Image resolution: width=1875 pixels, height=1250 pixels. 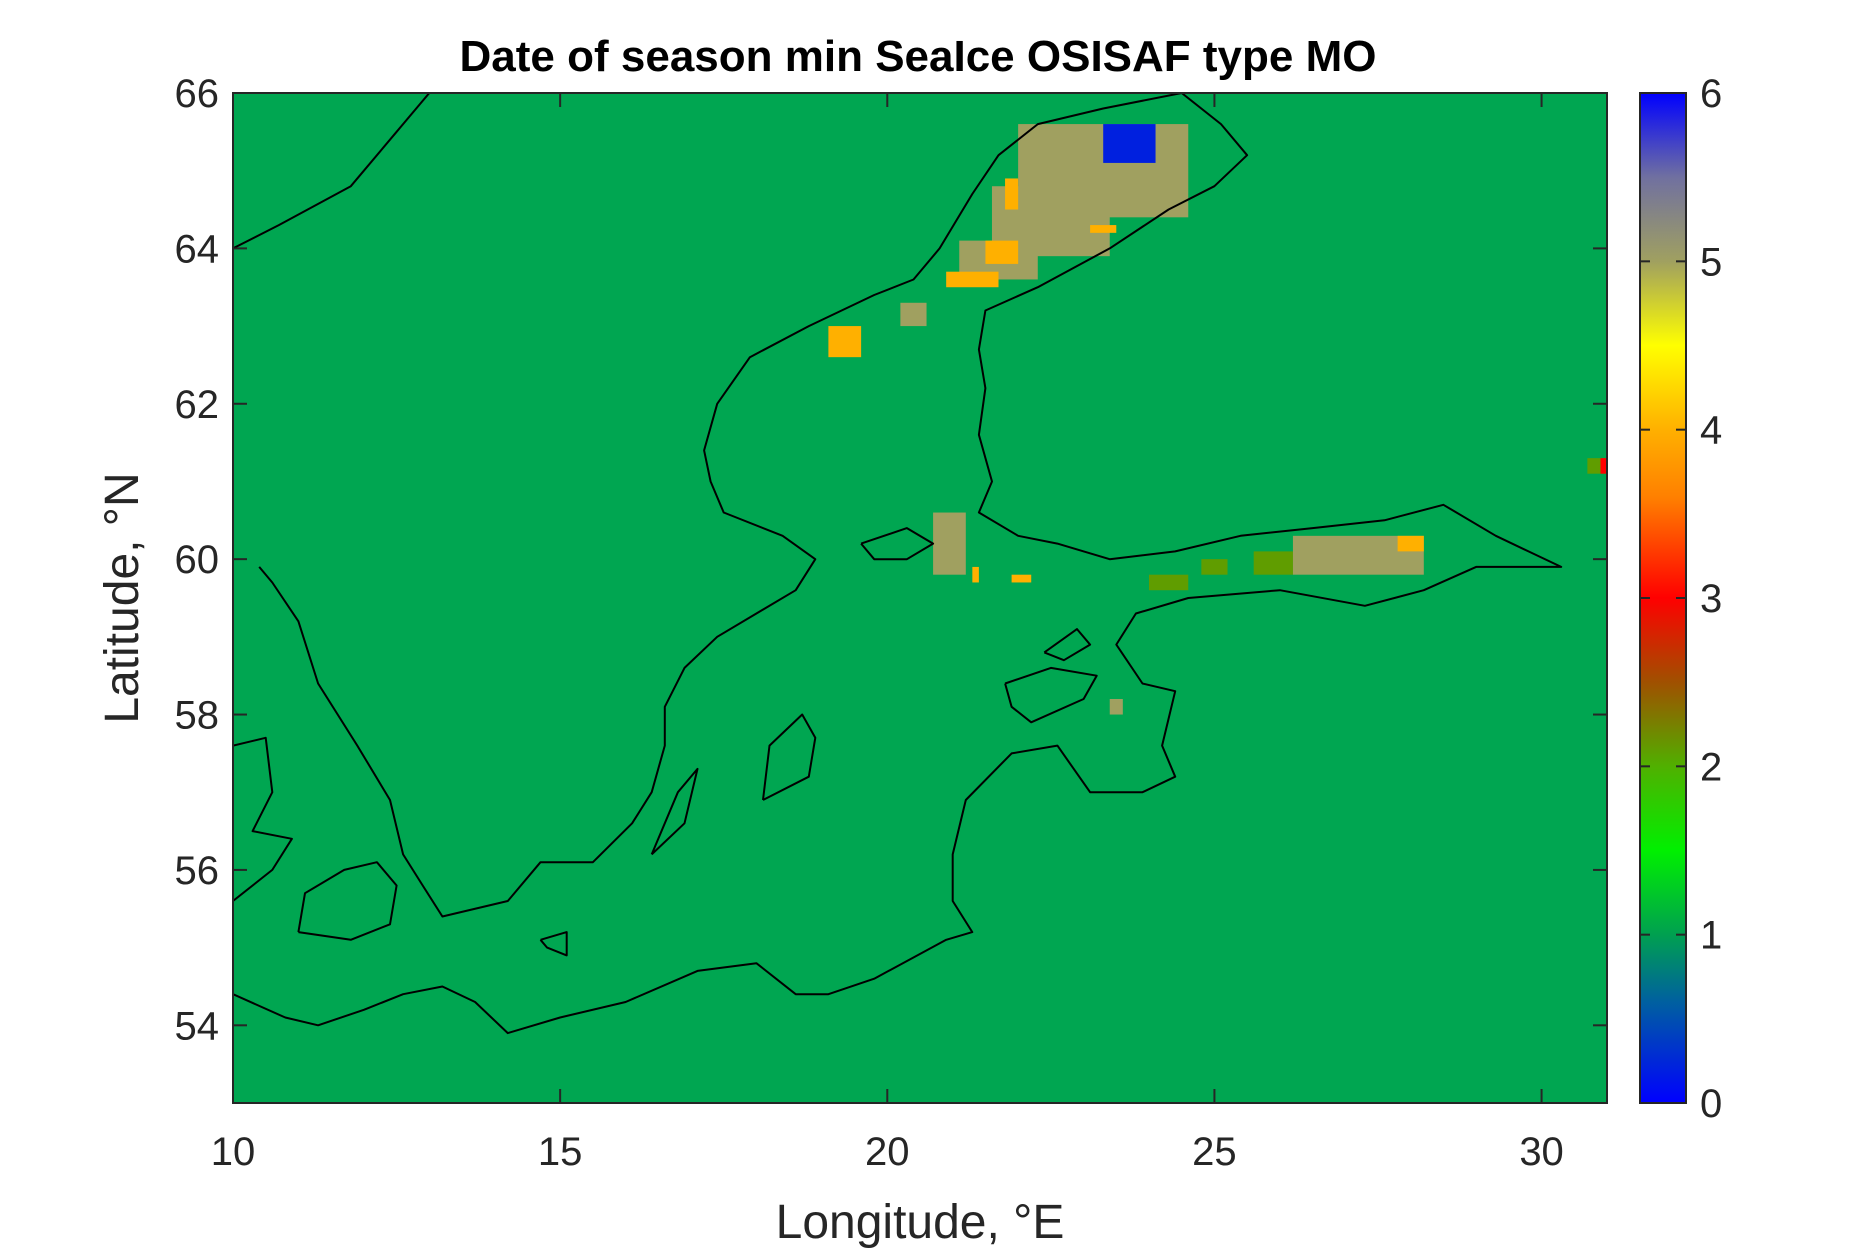 What do you see at coordinates (674, 811) in the screenshot?
I see `oland-island` at bounding box center [674, 811].